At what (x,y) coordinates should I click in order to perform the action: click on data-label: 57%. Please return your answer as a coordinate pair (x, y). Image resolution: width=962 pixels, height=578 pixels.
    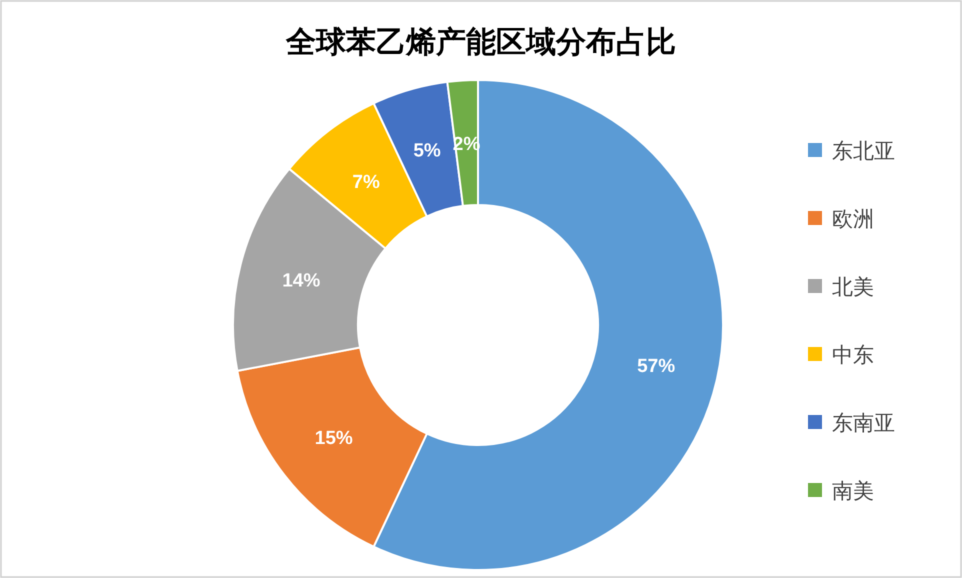
    Looking at the image, I should click on (656, 366).